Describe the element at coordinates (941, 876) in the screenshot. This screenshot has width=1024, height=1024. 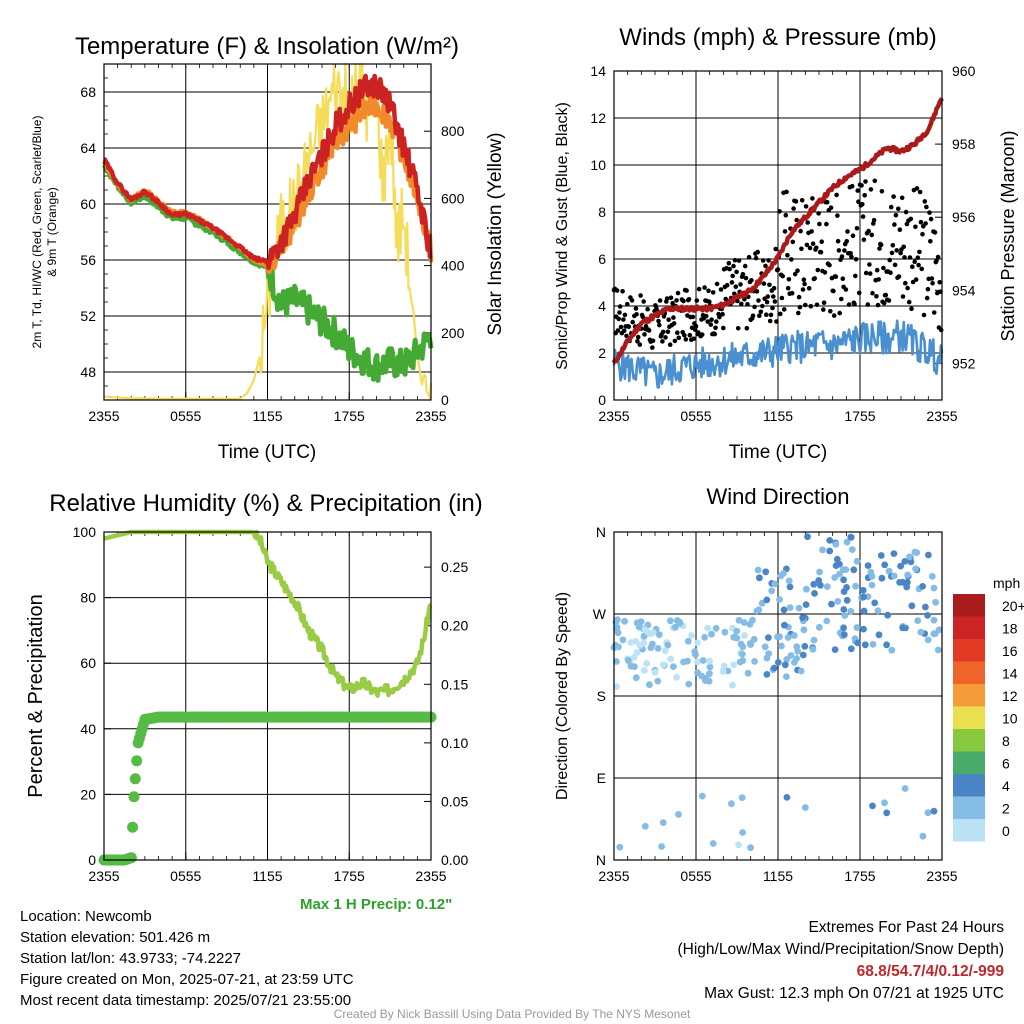
I see `x-tick-label: 2355` at that location.